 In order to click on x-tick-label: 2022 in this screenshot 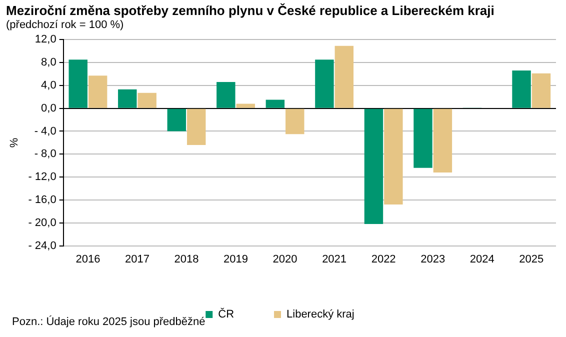, I will do `click(383, 259)`.